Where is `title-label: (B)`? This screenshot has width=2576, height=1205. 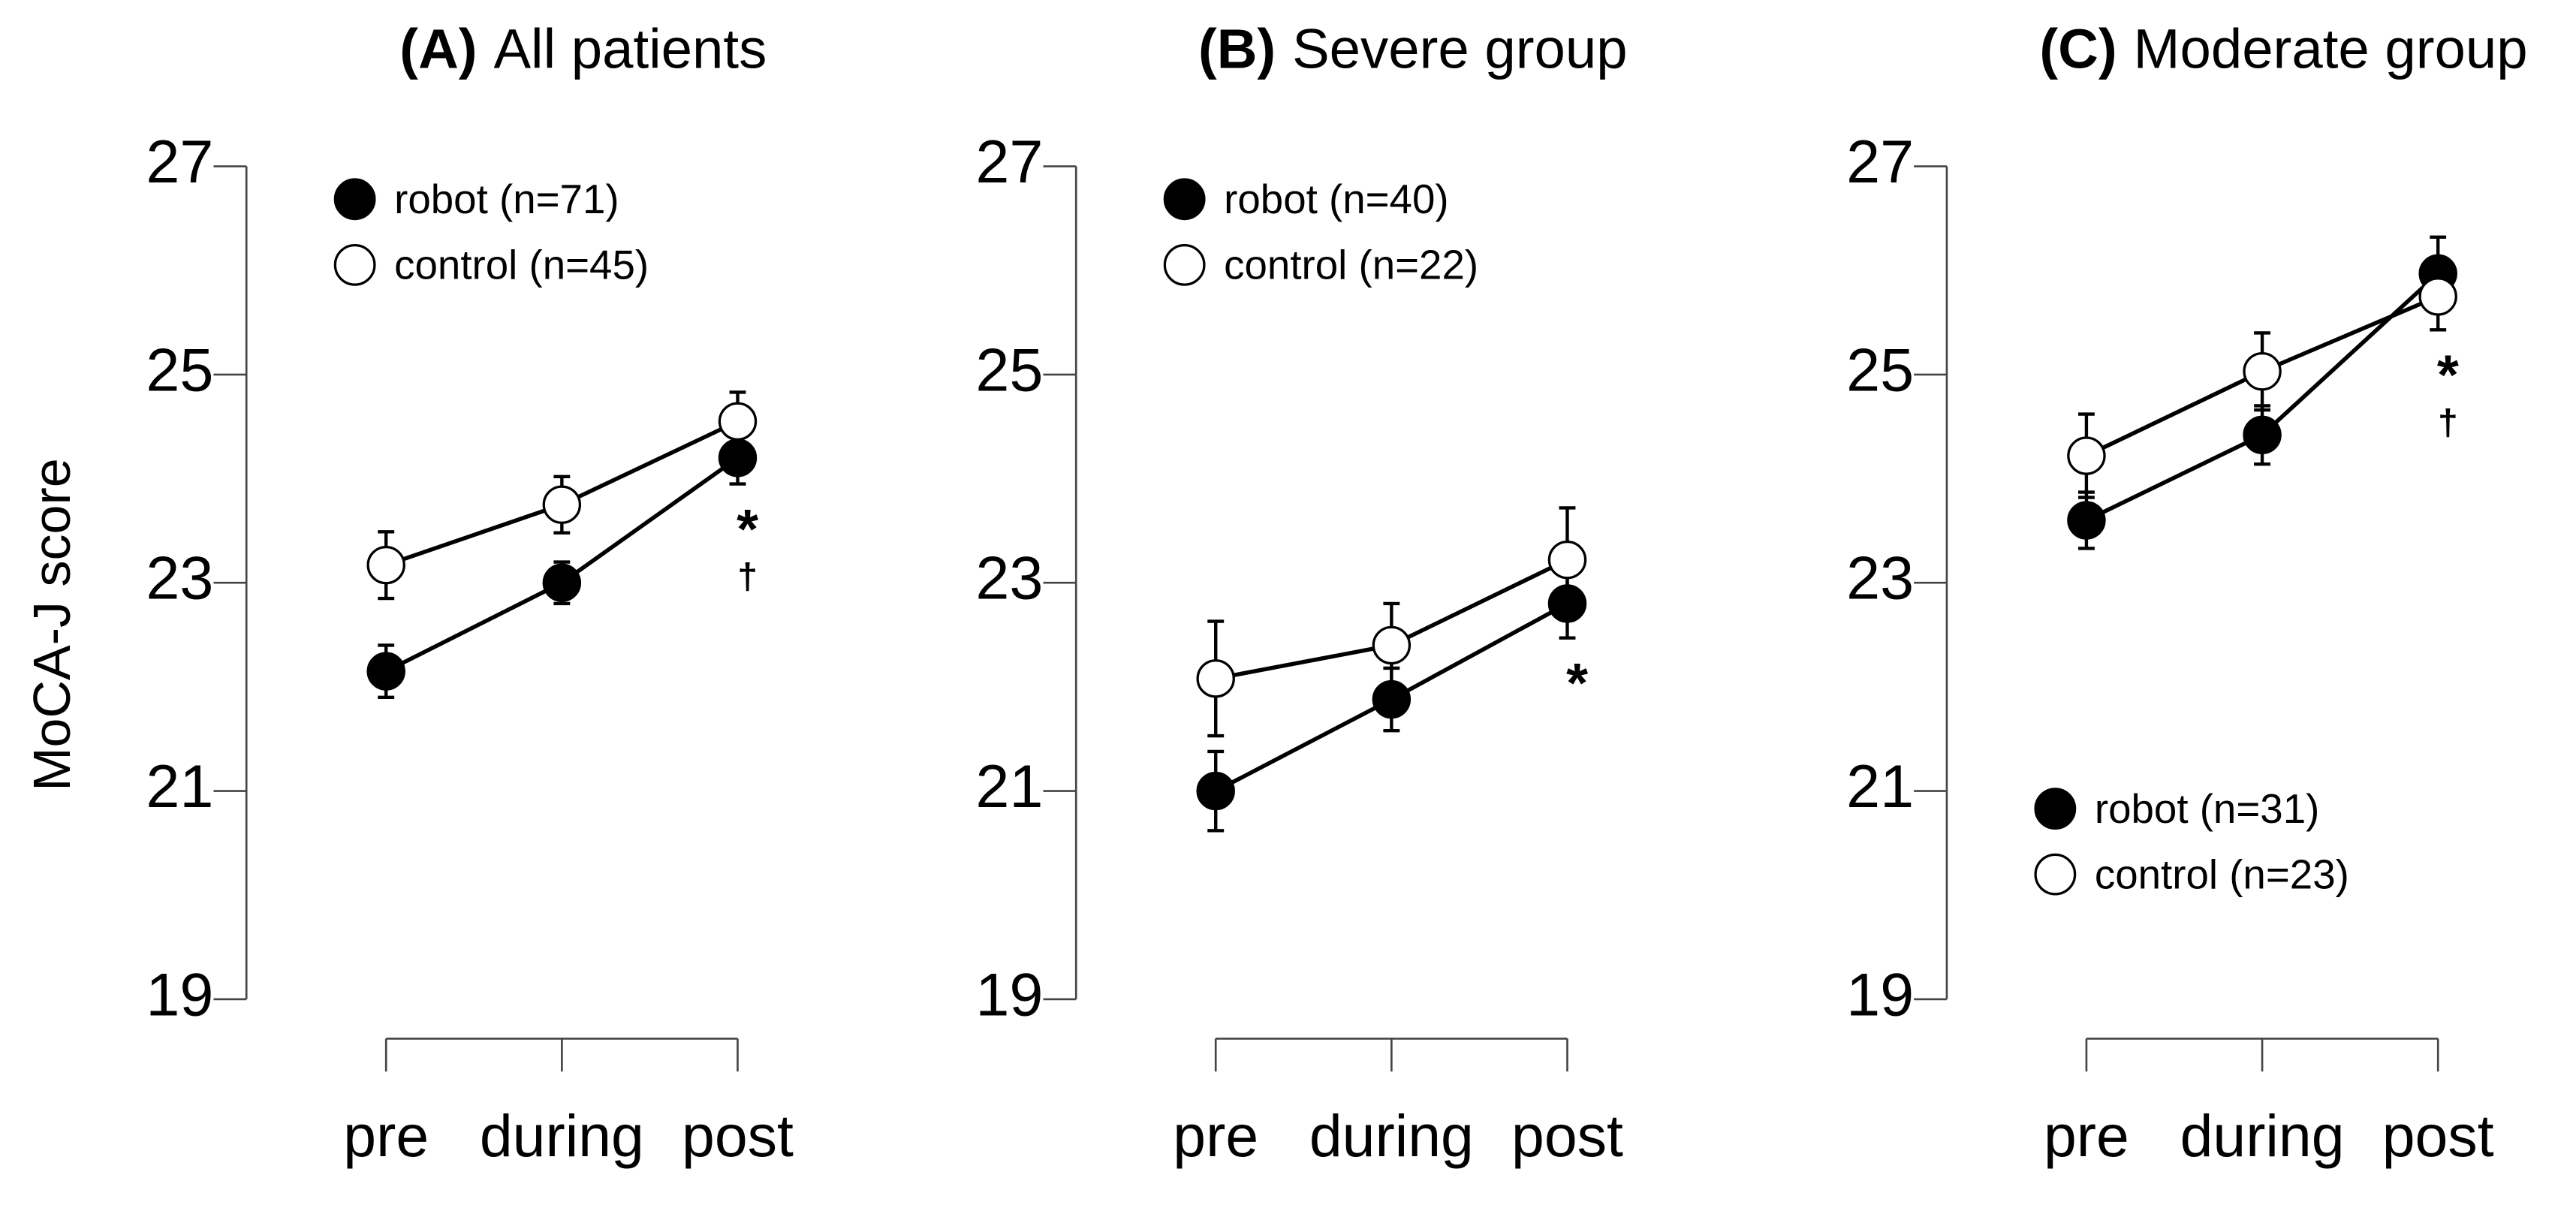 title-label: (B) is located at coordinates (1237, 48).